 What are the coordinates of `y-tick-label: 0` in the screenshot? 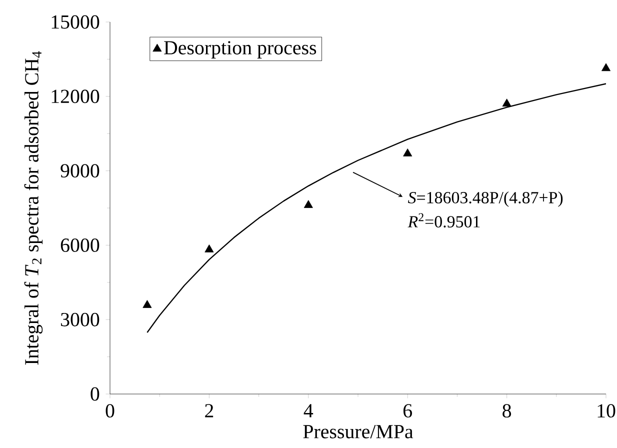 It's located at (95, 394).